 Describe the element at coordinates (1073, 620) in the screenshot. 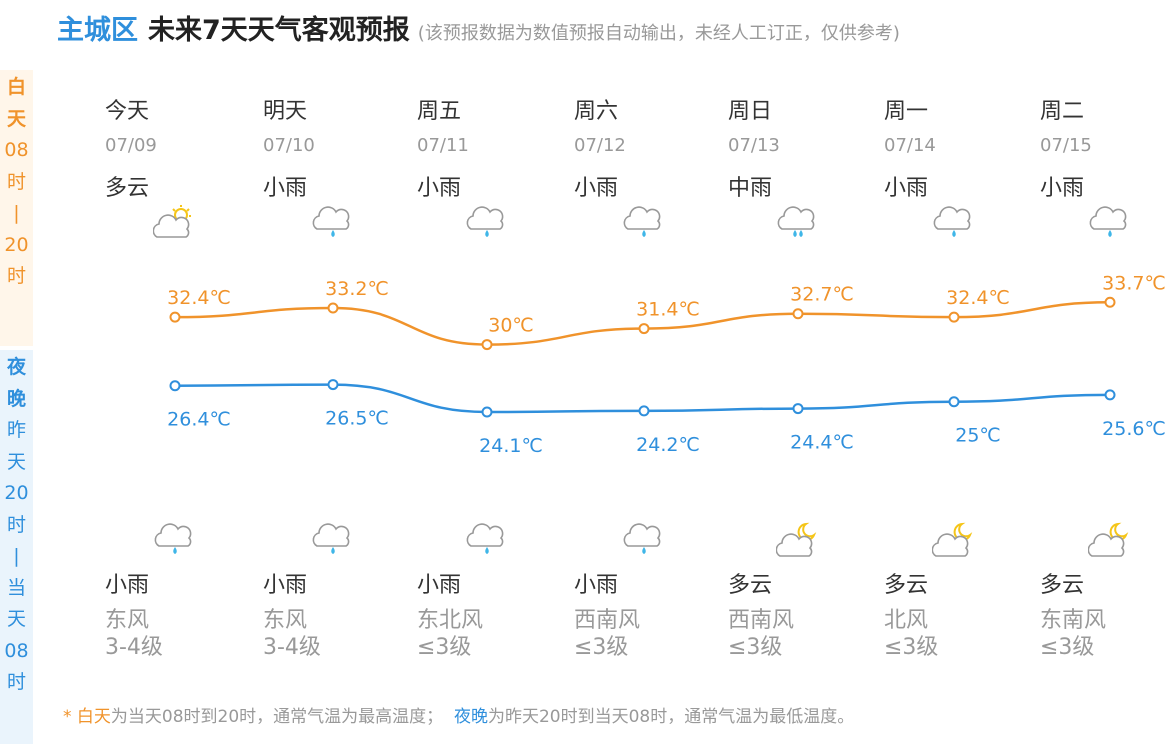

I see `wind-direction: 东南风` at that location.